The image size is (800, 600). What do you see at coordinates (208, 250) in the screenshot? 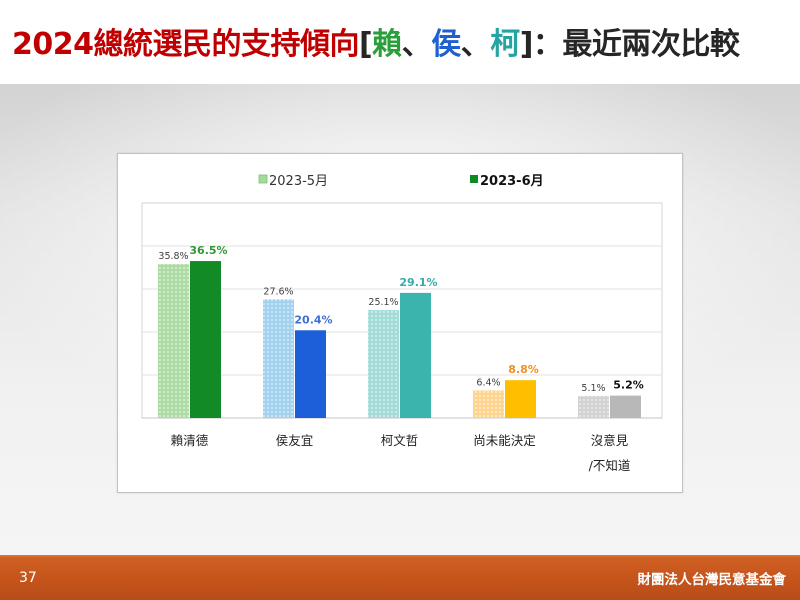
I see `data-label-2023-06-lai-ching-te: 36.5%` at bounding box center [208, 250].